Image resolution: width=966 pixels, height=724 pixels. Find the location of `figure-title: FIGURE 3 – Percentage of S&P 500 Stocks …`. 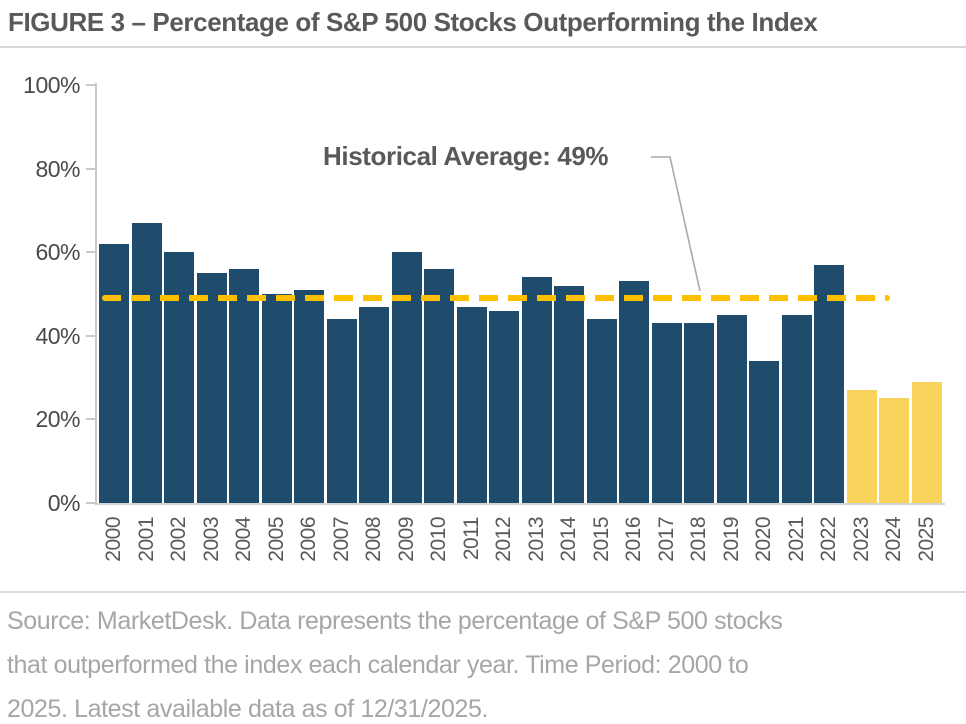

figure-title: FIGURE 3 – Percentage of S&P 500 Stocks … is located at coordinates (413, 22).